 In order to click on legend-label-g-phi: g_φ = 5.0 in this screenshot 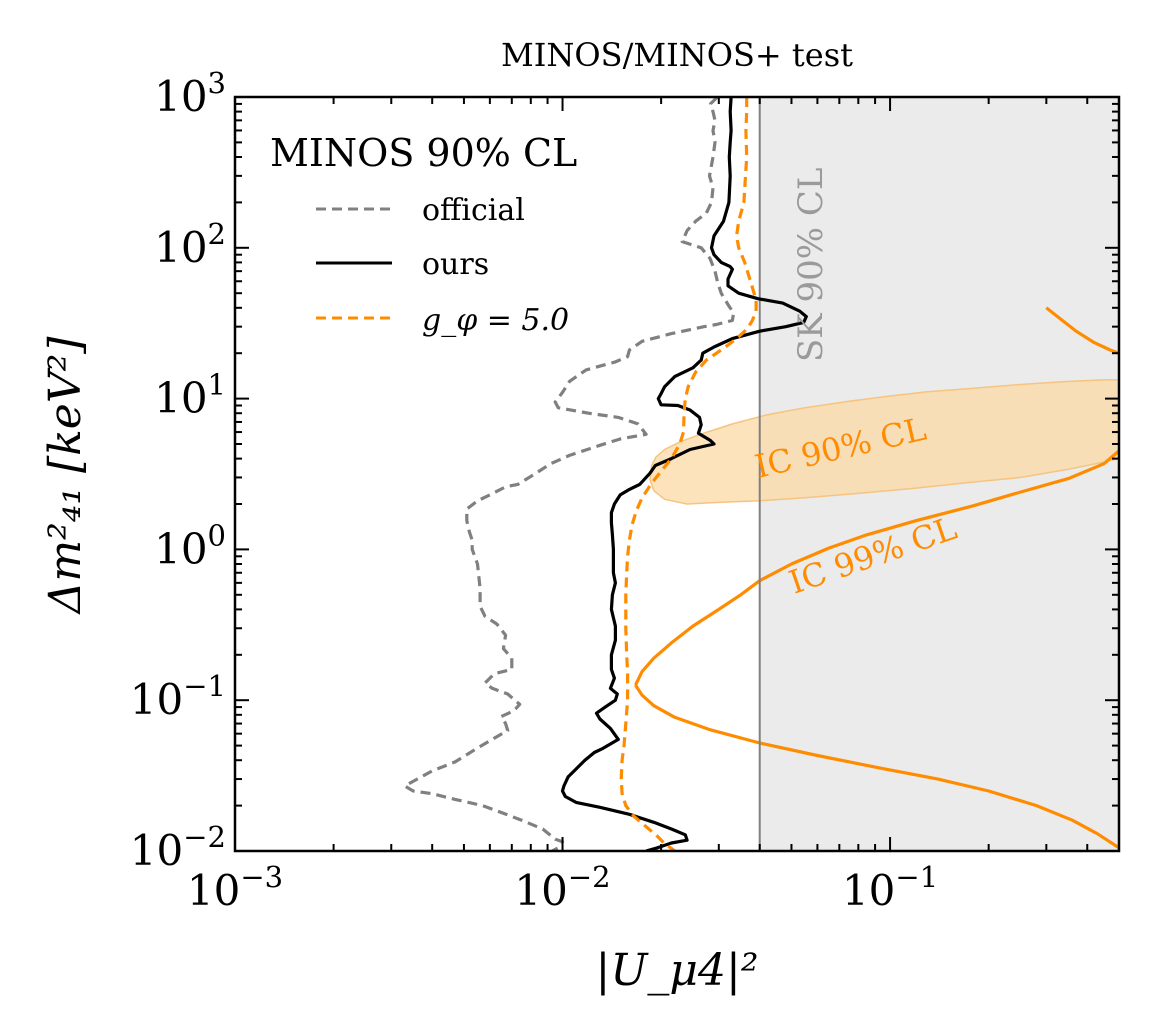, I will do `click(495, 320)`.